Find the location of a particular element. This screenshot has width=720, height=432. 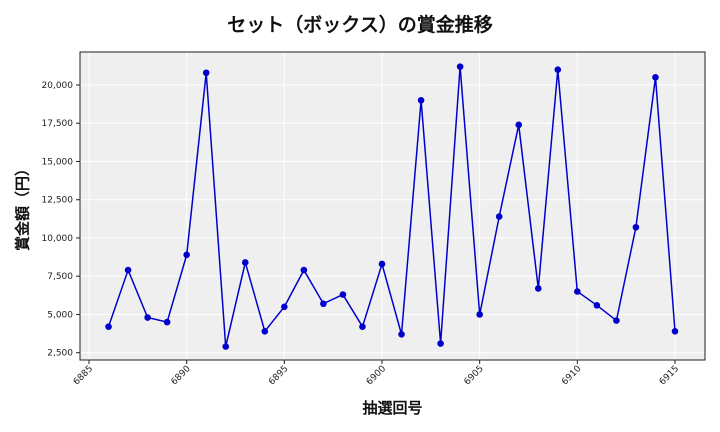

x-axis: 6885 6890 6895 6900 6905 6910 6915 is located at coordinates (376, 373).